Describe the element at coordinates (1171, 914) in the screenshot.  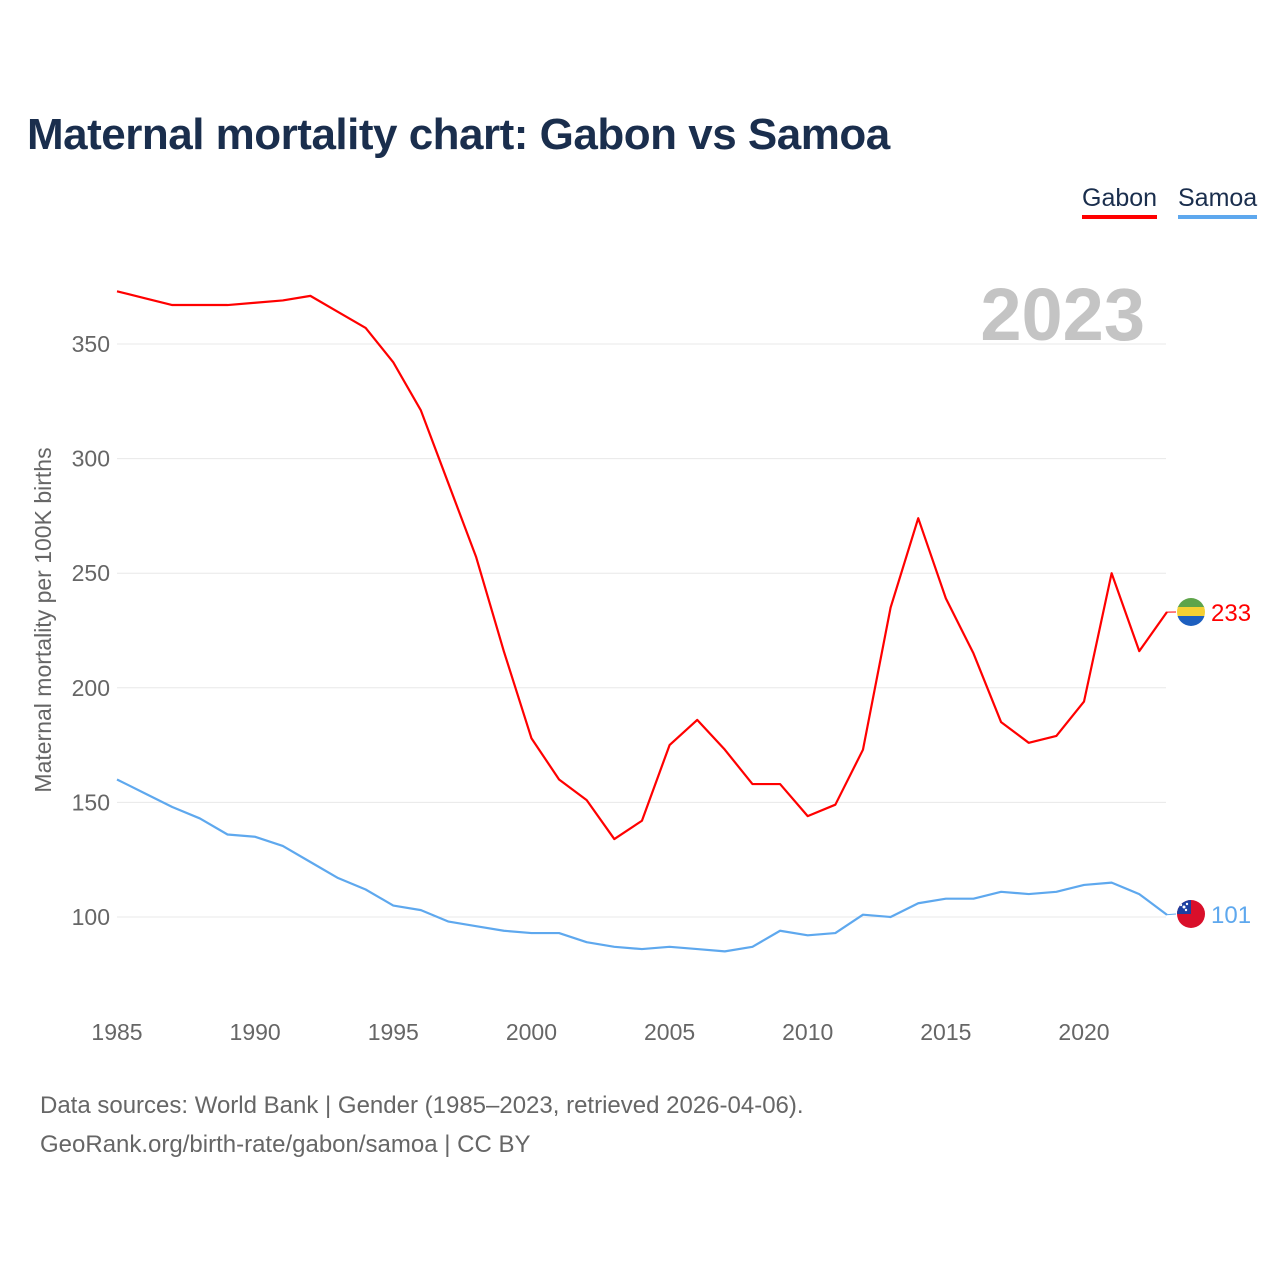
I see `leader-line` at that location.